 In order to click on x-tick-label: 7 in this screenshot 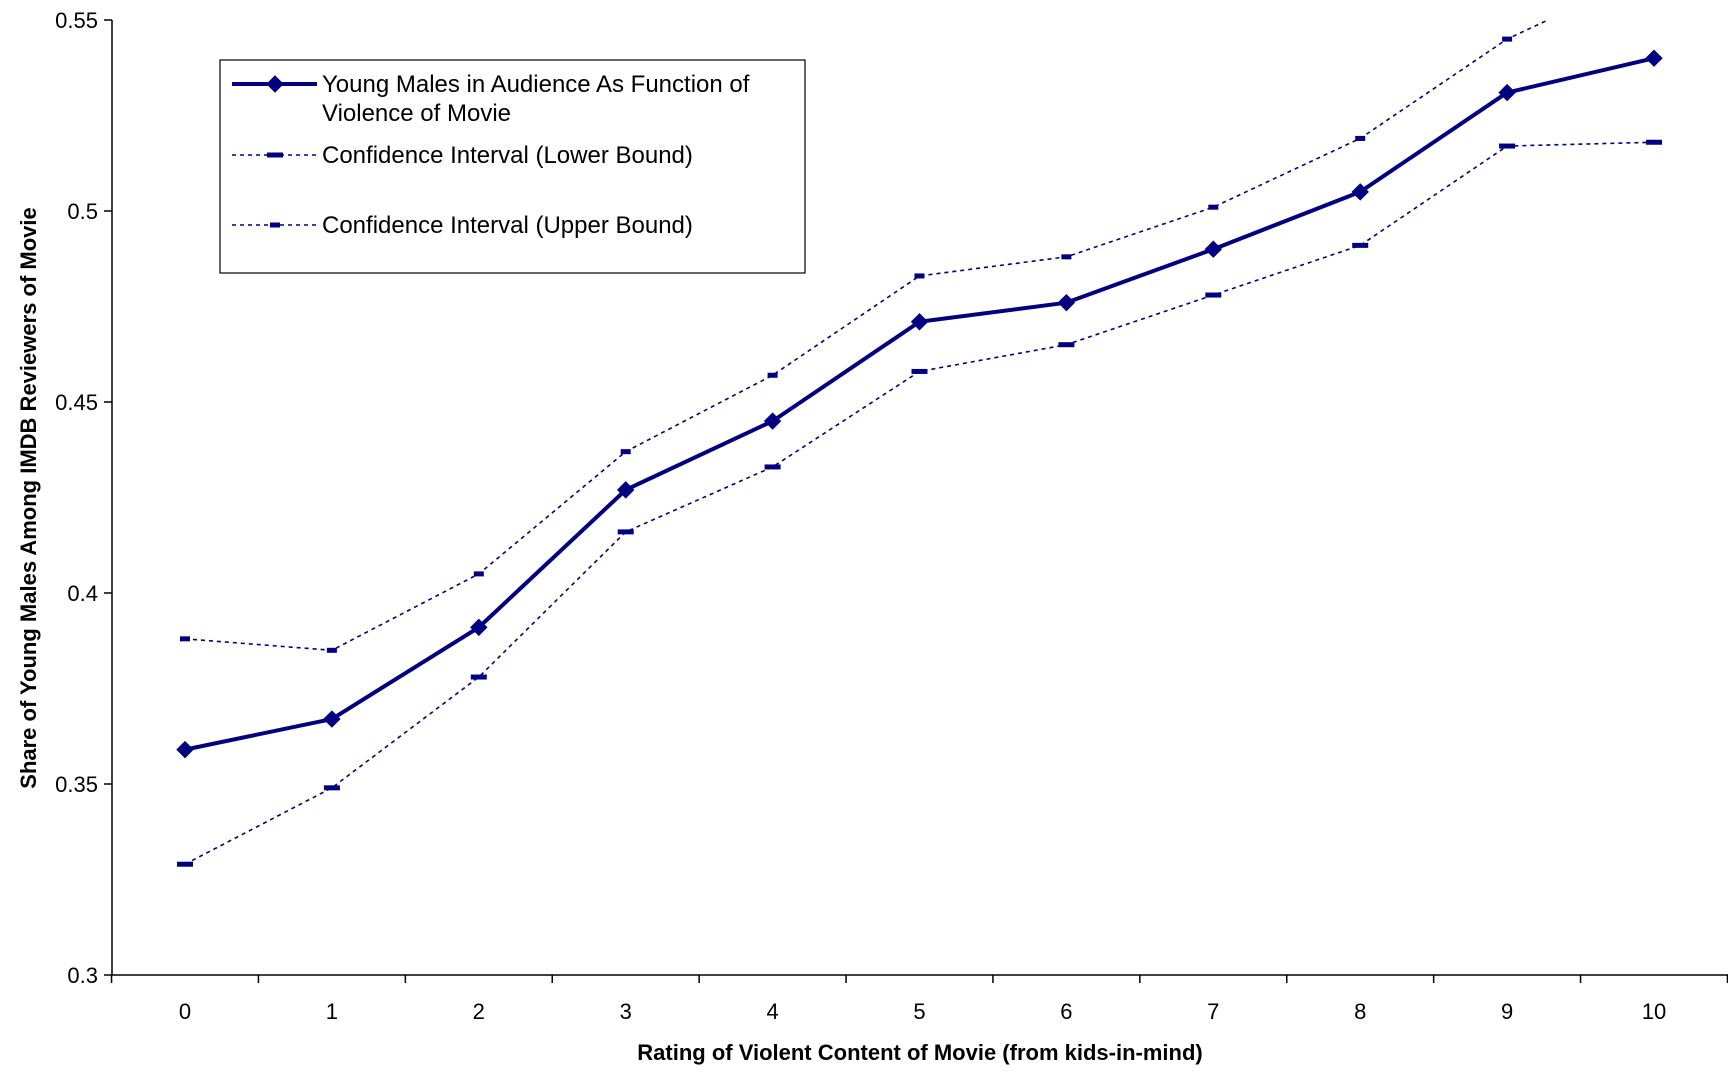, I will do `click(1213, 1011)`.